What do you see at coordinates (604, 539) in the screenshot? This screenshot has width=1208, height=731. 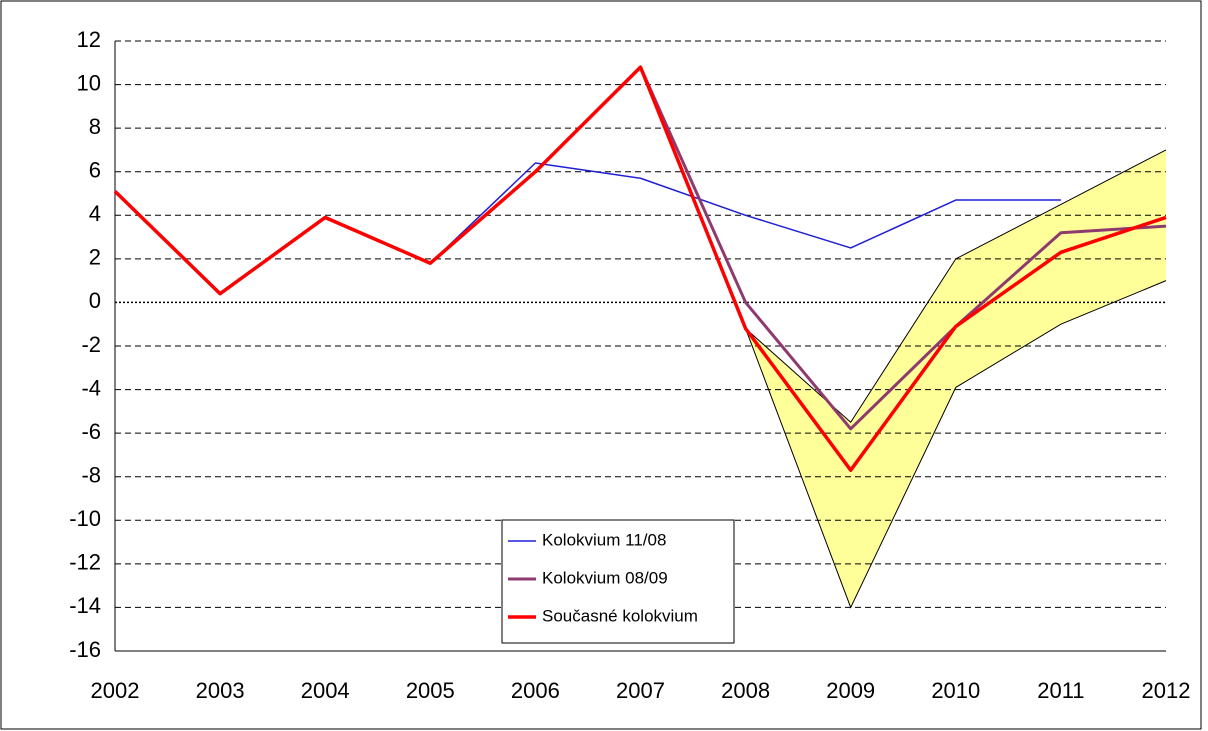 I see `legend-label: Kolokvium 11/08` at bounding box center [604, 539].